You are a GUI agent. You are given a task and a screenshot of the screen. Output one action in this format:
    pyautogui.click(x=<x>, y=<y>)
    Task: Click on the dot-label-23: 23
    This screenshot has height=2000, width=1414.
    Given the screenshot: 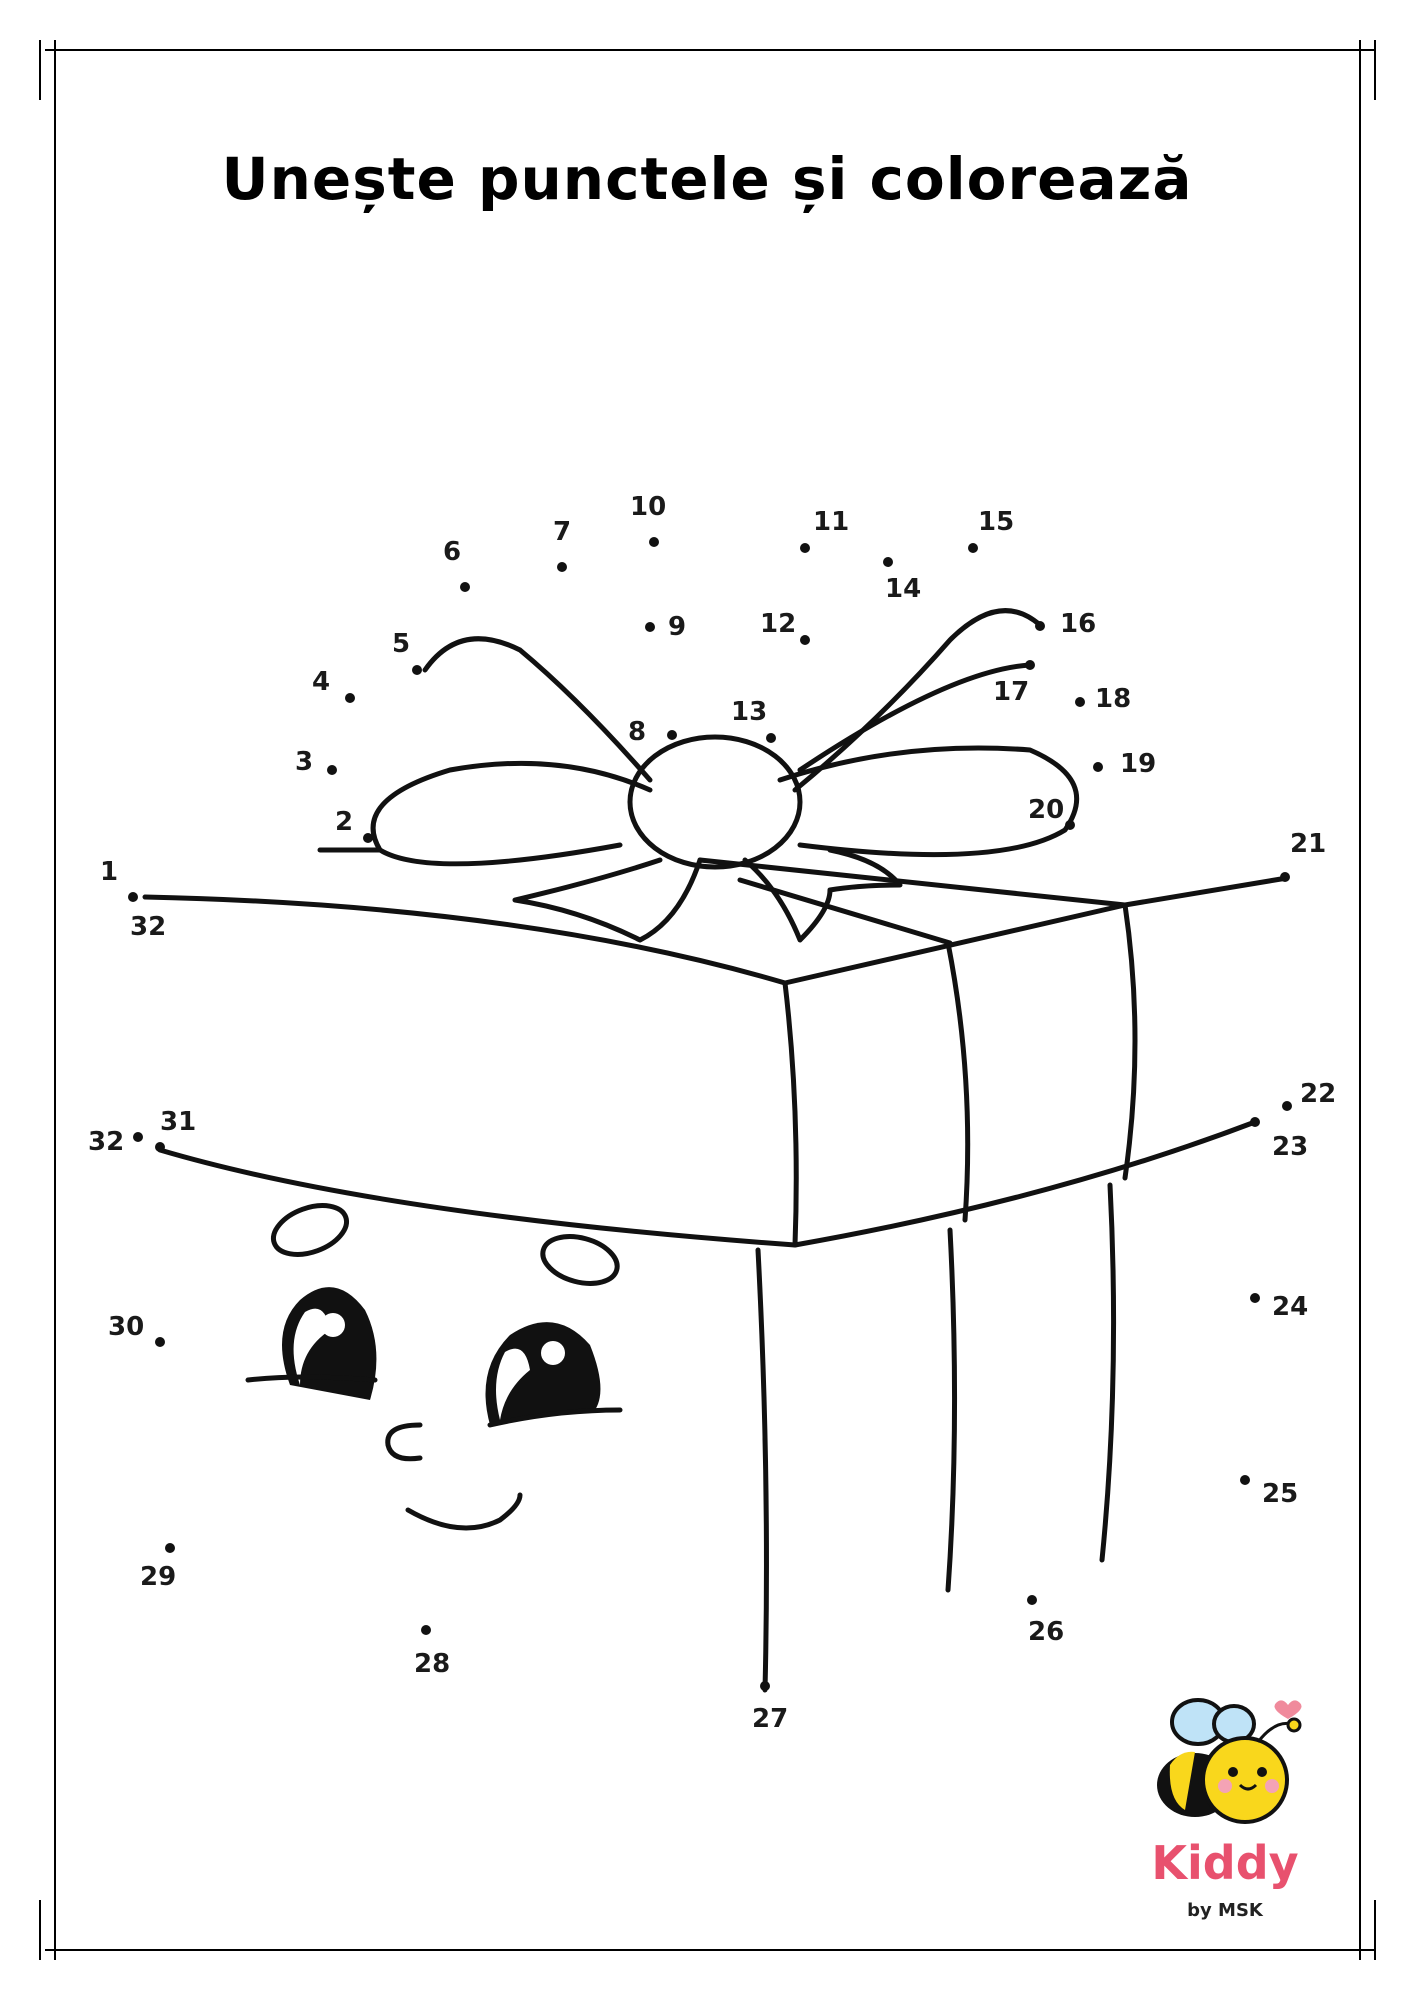 What is the action you would take?
    pyautogui.click(x=1290, y=1147)
    